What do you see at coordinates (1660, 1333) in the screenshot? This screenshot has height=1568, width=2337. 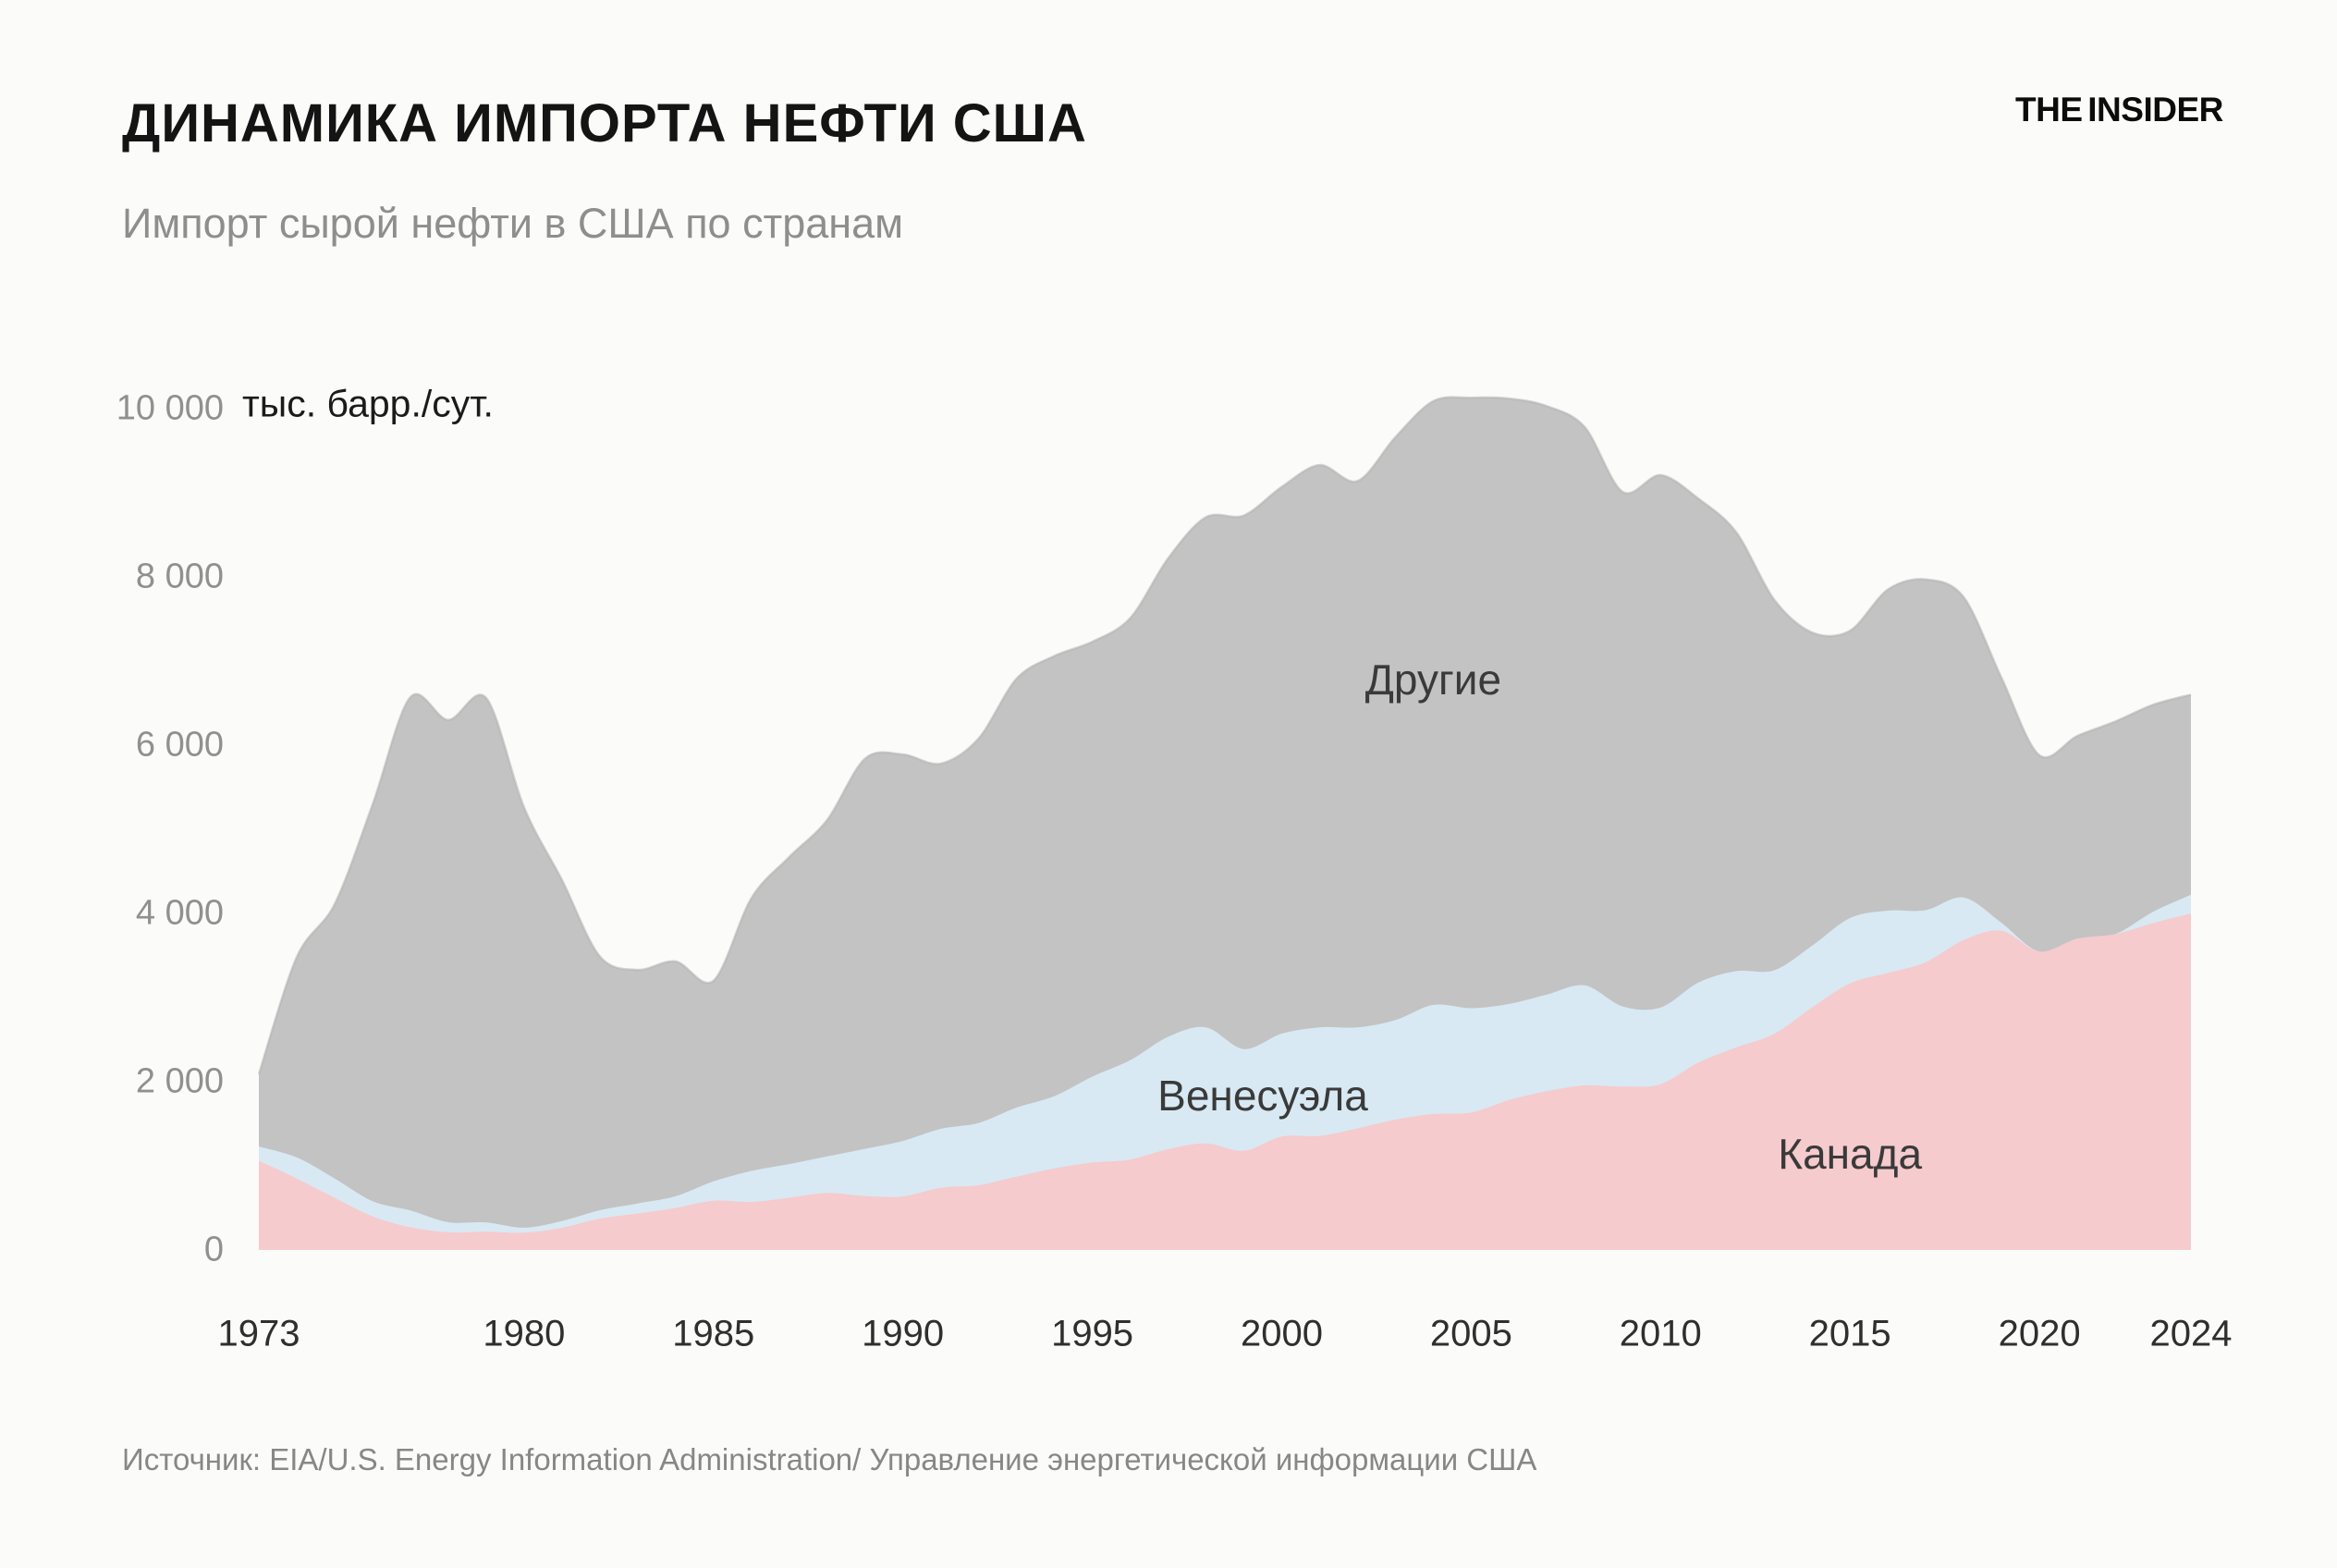 I see `x-axis-tick-label: 2010` at bounding box center [1660, 1333].